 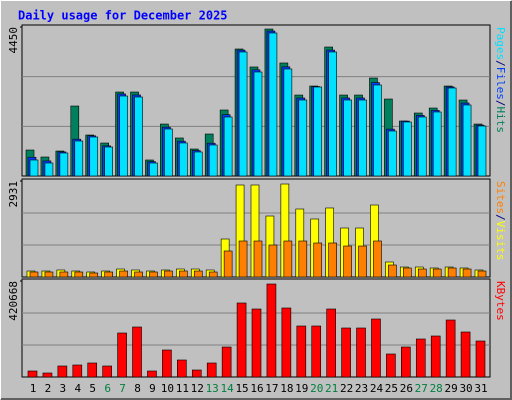 What do you see at coordinates (391, 388) in the screenshot?
I see `x-tick-label: 25` at bounding box center [391, 388].